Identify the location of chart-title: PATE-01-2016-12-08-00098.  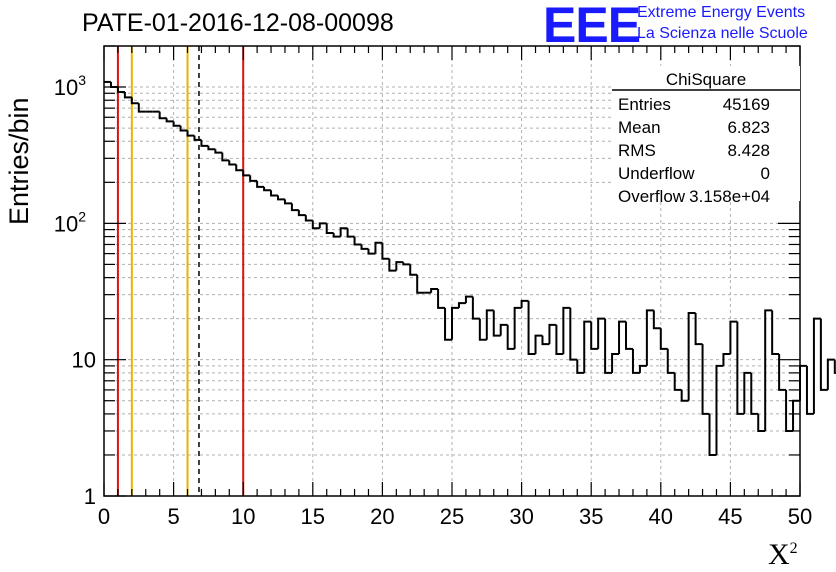
(238, 23).